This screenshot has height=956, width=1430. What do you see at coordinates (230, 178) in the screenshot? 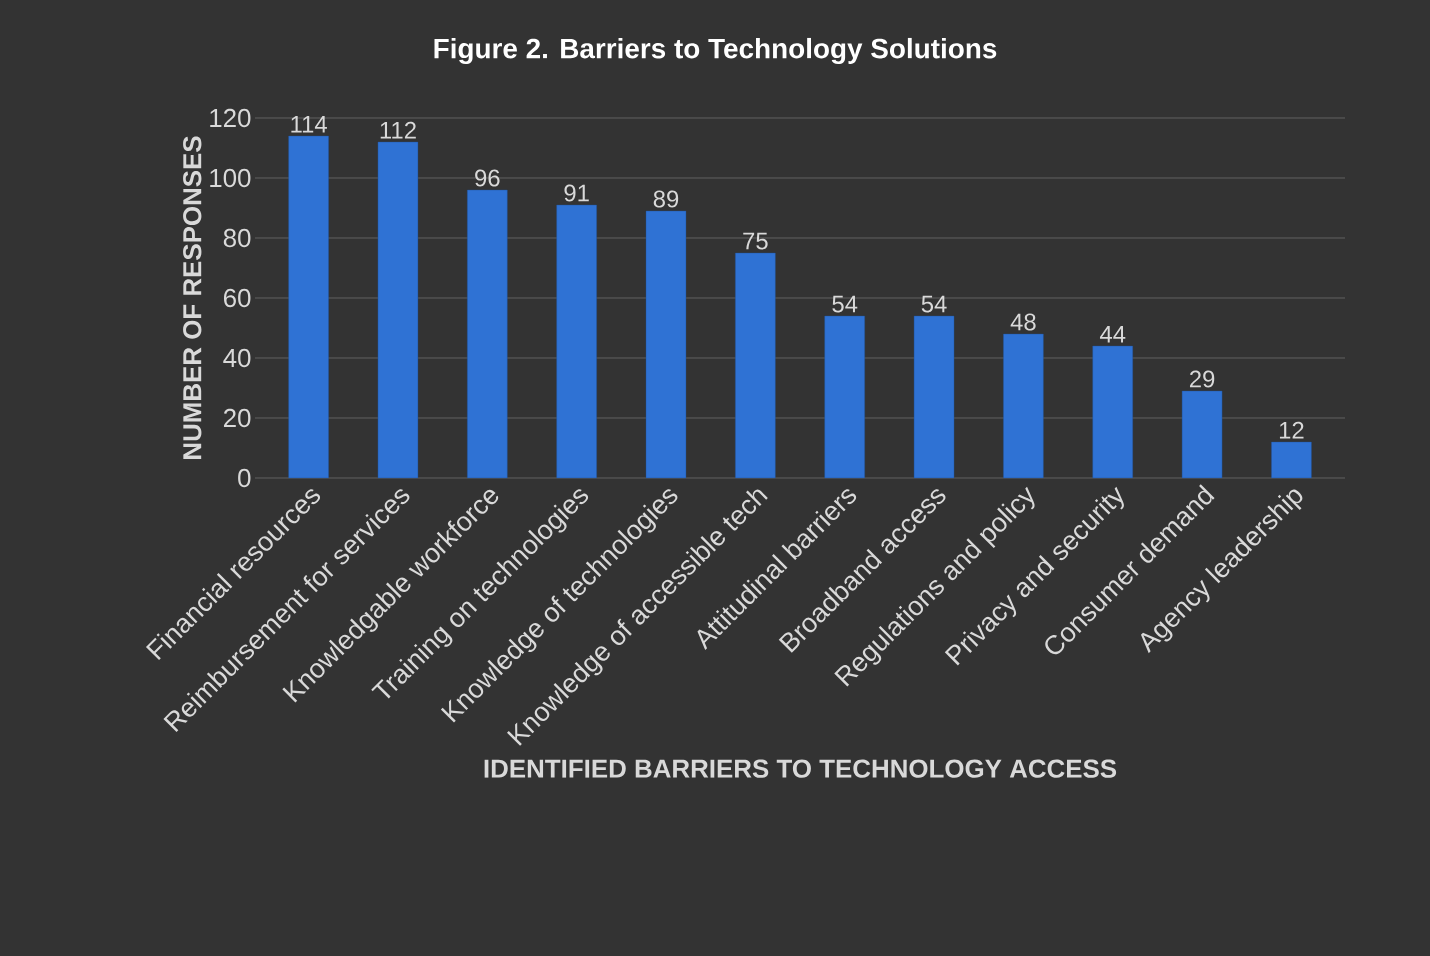
I see `y-tick-label: 100` at bounding box center [230, 178].